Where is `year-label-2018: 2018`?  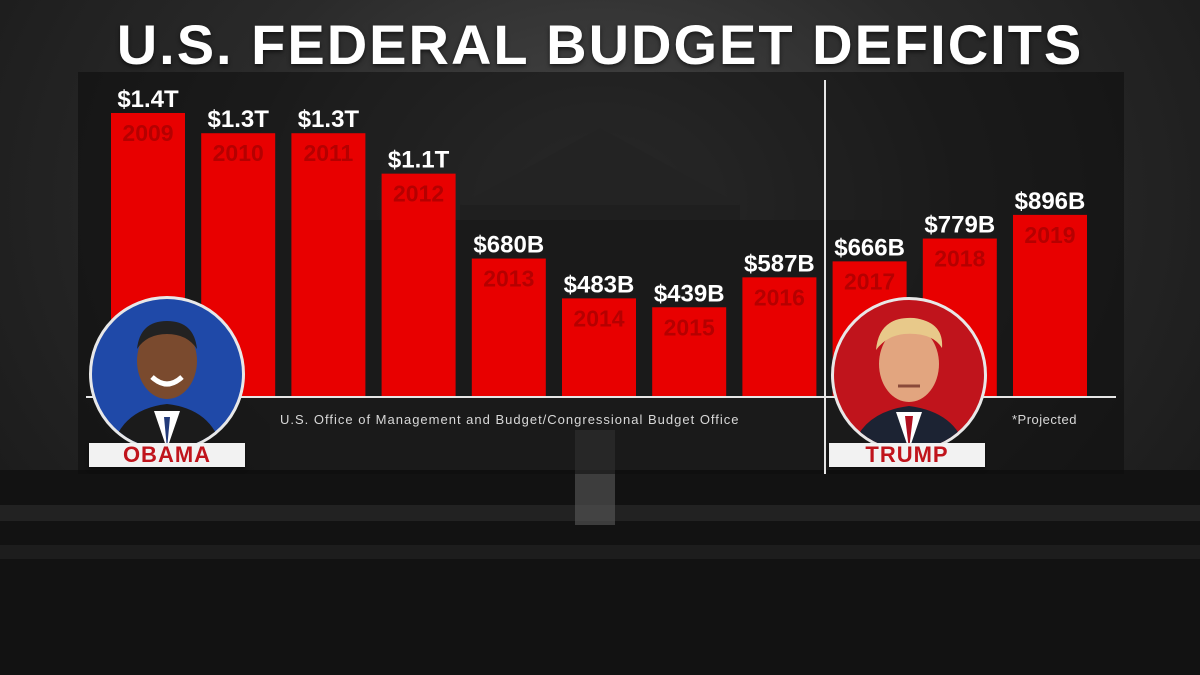 year-label-2018: 2018 is located at coordinates (959, 259).